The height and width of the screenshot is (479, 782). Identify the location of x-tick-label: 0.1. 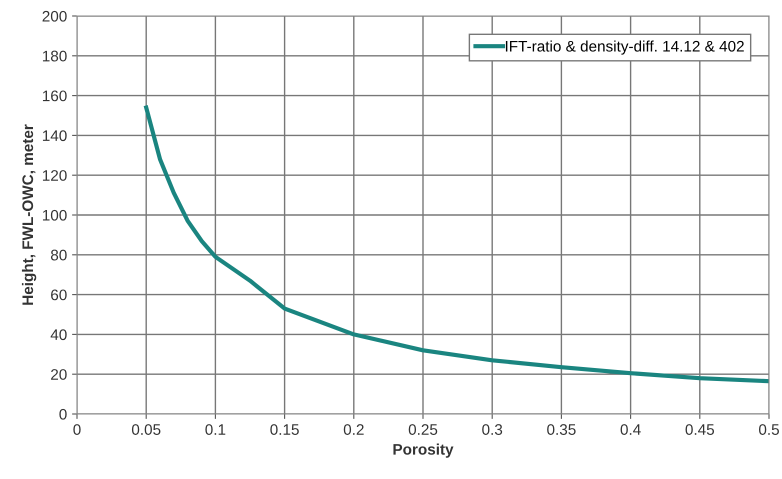
(215, 429).